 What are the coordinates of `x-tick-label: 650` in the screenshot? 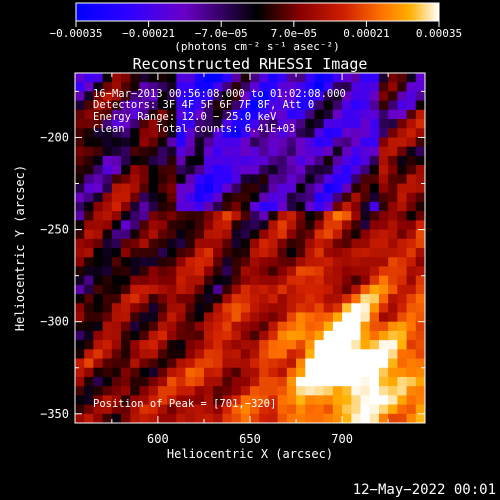 It's located at (250, 439).